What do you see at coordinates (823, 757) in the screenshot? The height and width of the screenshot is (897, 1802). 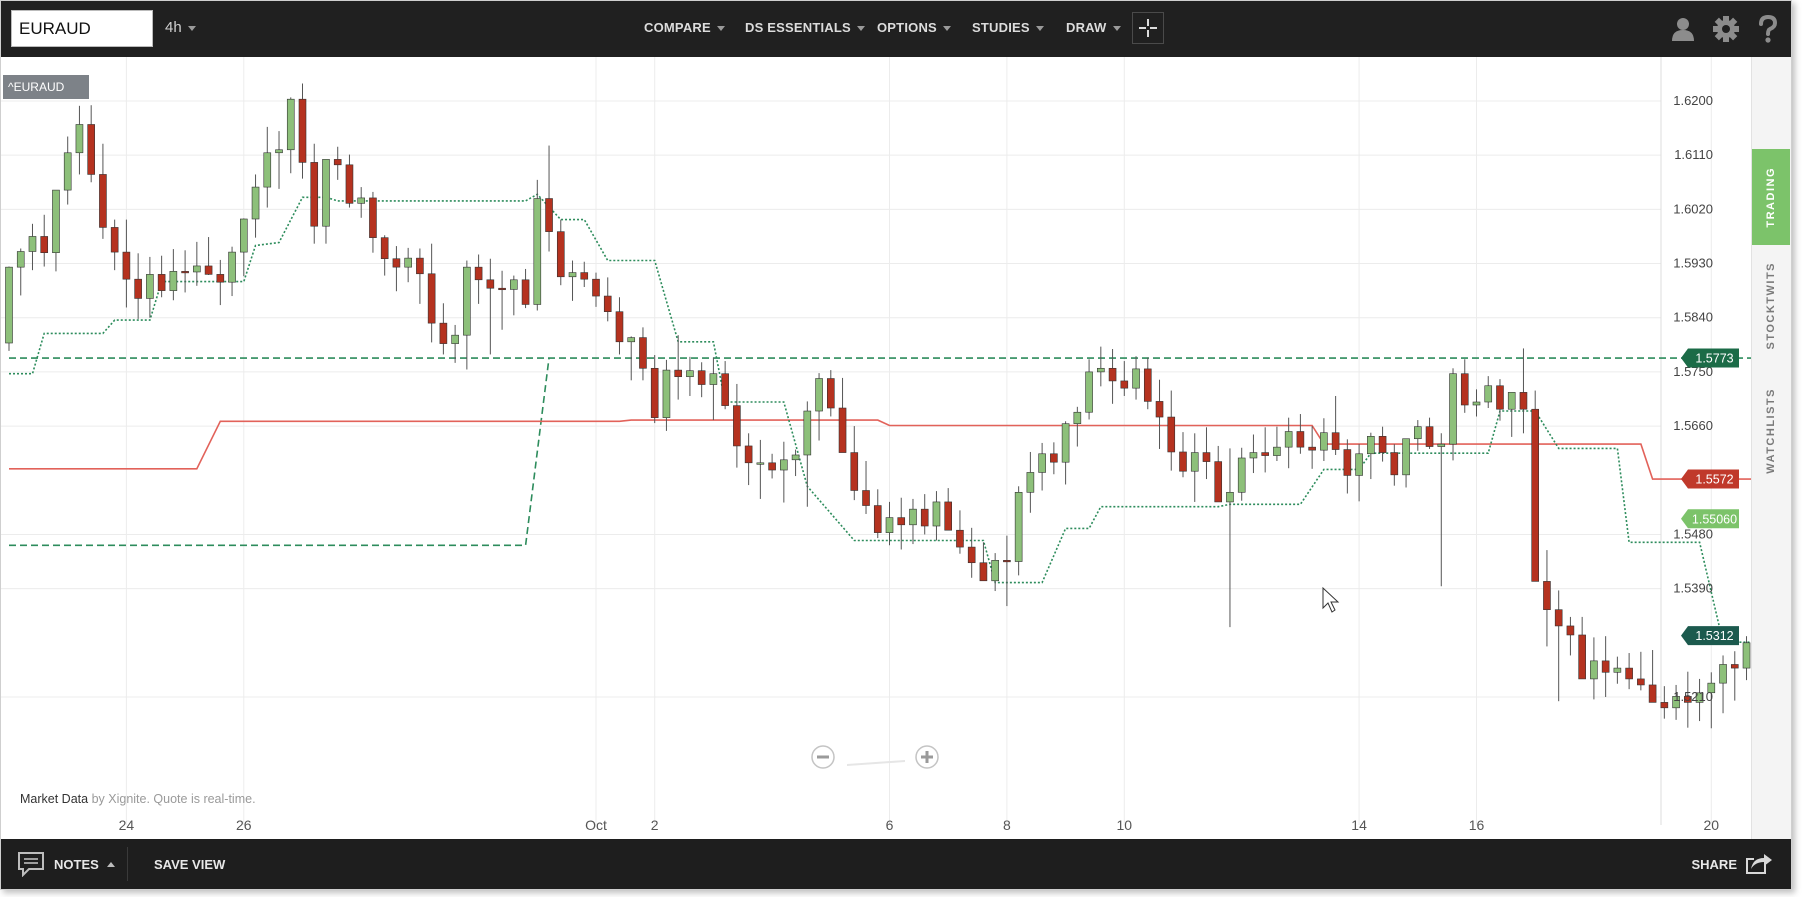 I see `zoom-out-button` at bounding box center [823, 757].